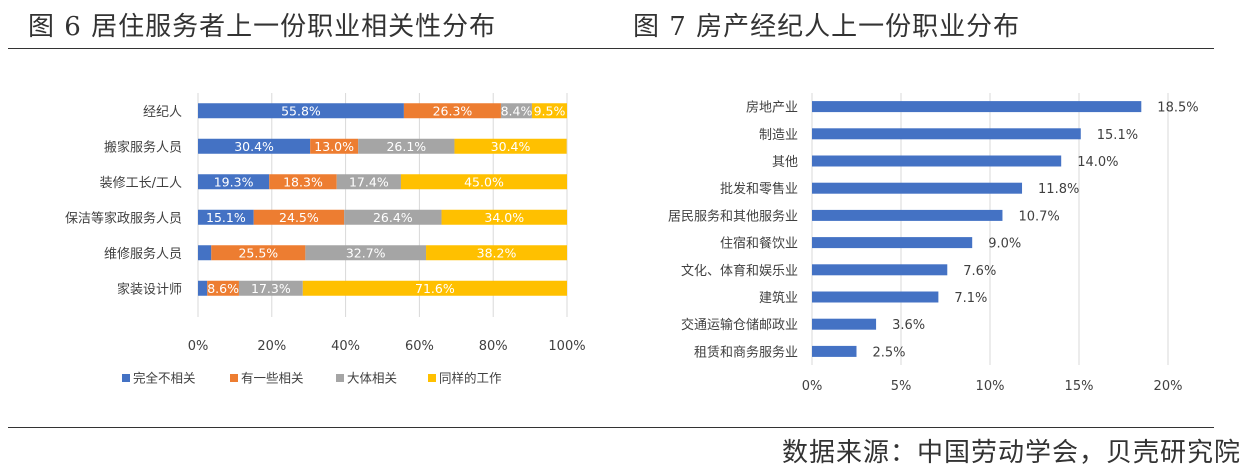 The width and height of the screenshot is (1247, 474). Describe the element at coordinates (778, 298) in the screenshot. I see `category-label: 建筑业` at that location.